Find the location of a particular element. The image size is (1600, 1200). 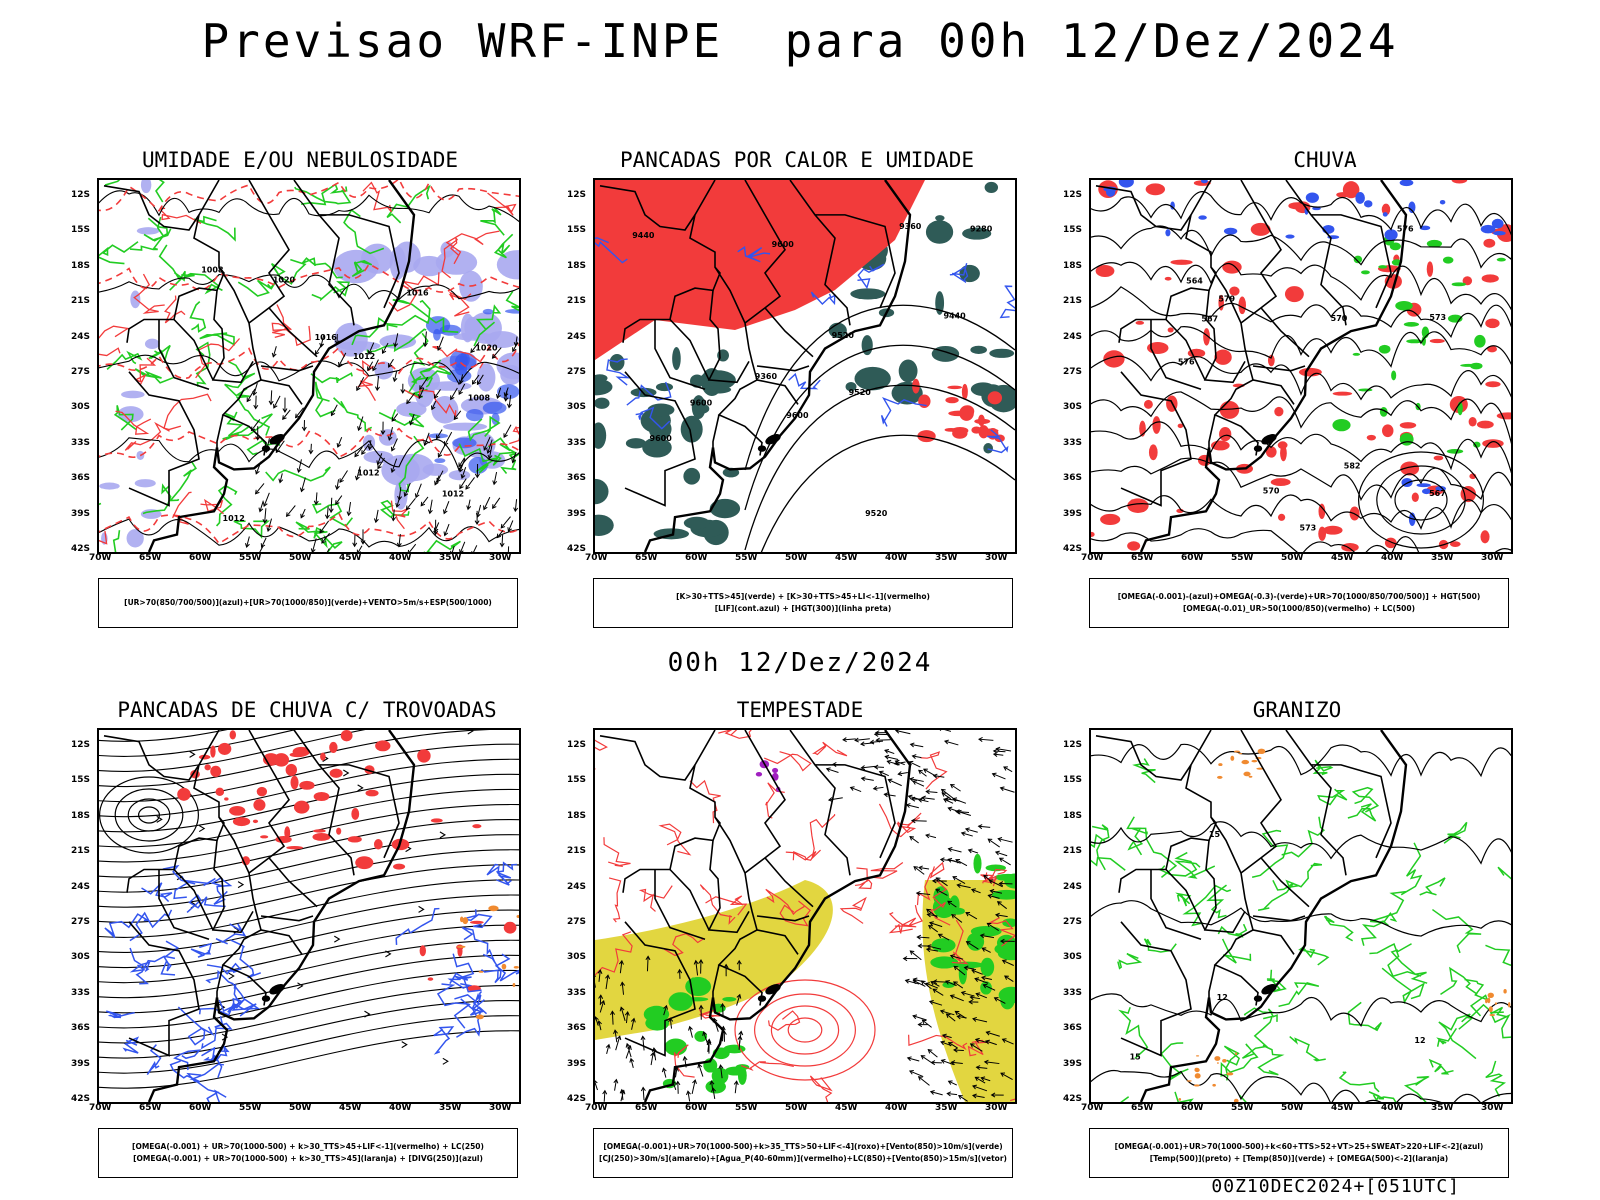

contour-label: 12 is located at coordinates (1222, 997).